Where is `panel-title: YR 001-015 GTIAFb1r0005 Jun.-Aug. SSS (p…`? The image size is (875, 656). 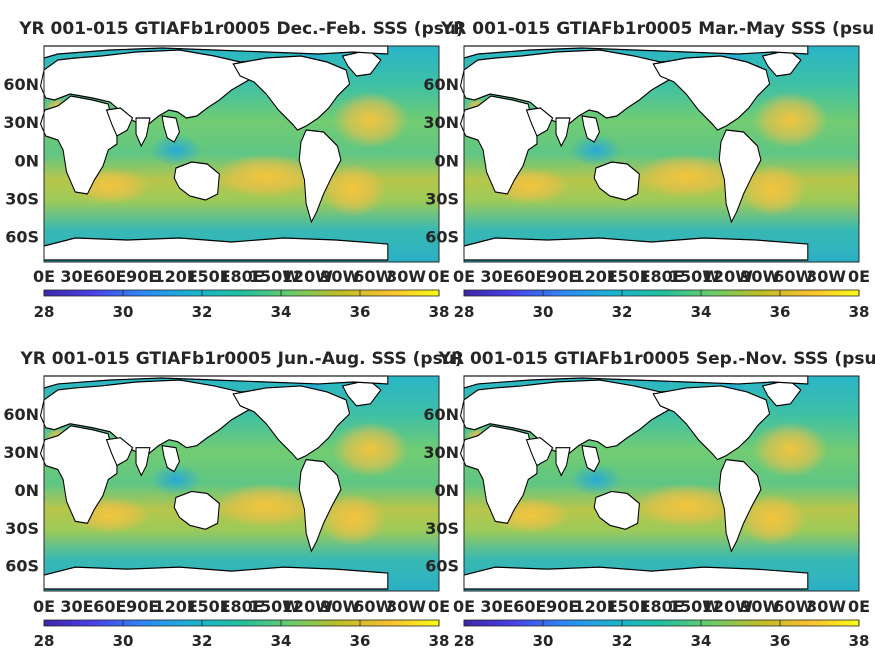 panel-title: YR 001-015 GTIAFb1r0005 Jun.-Aug. SSS (p… is located at coordinates (240, 359).